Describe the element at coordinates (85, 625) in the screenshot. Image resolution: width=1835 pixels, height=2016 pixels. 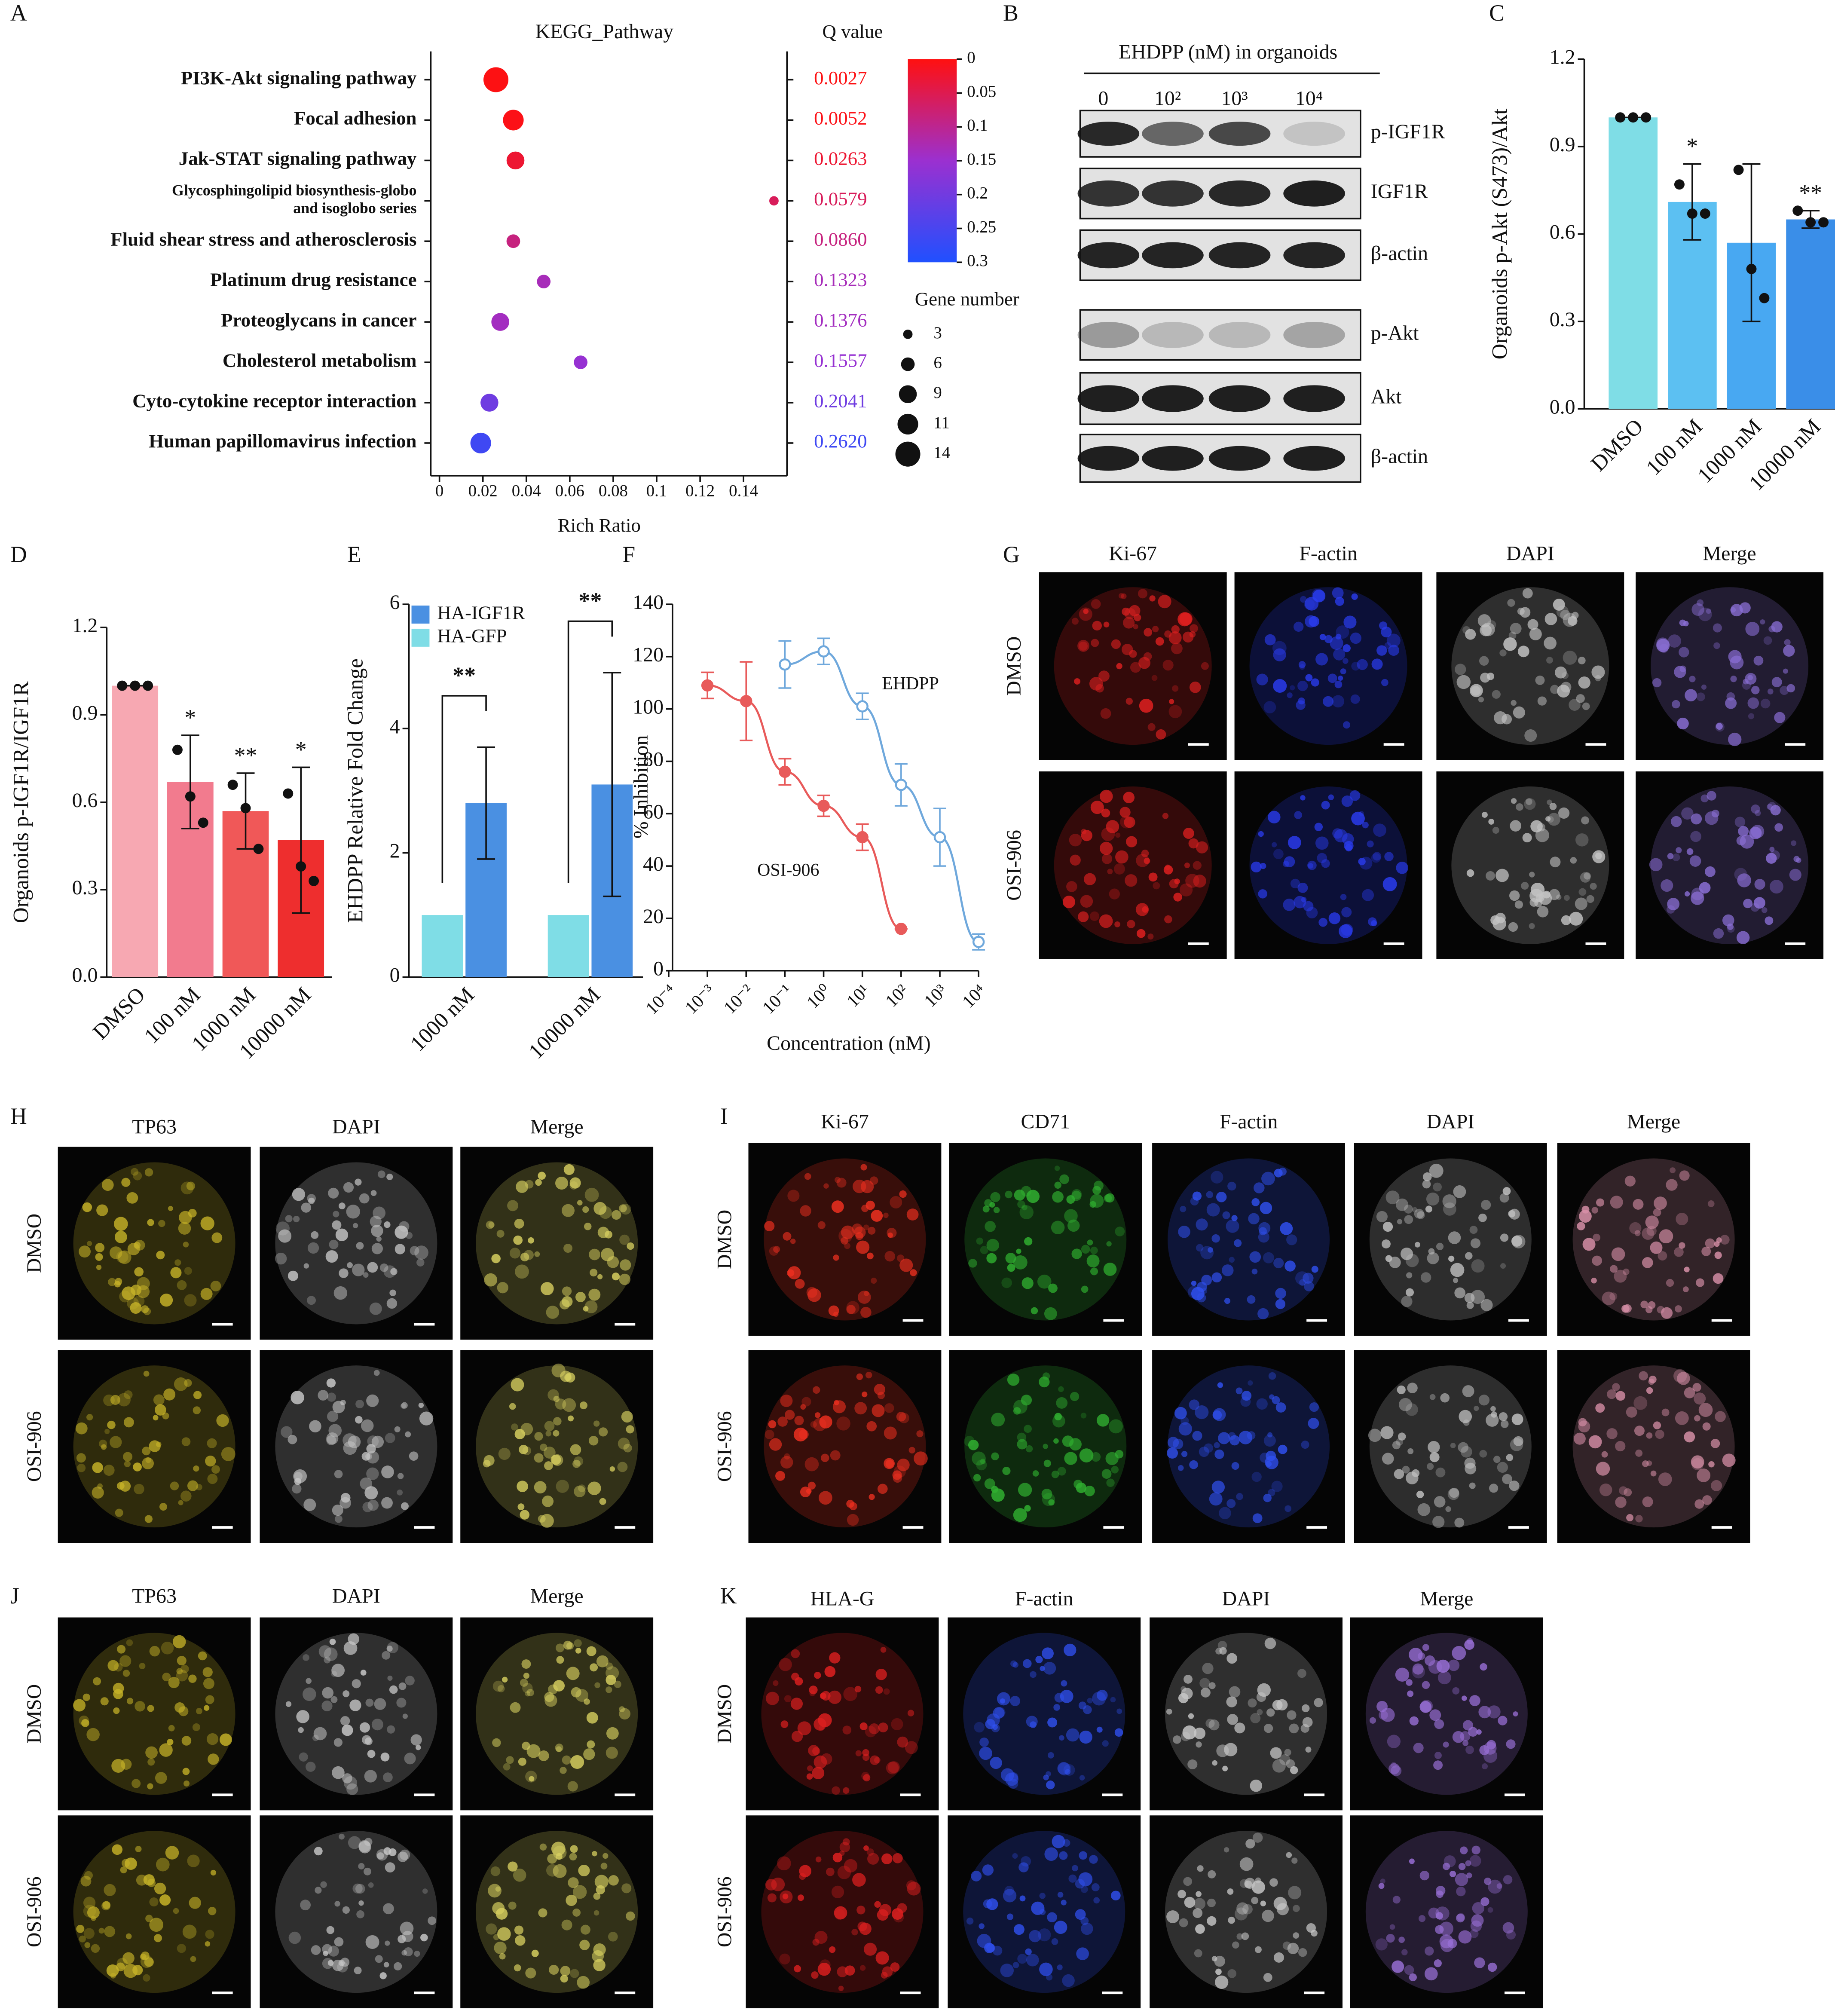
I see `y-tick-label: 1.2` at that location.